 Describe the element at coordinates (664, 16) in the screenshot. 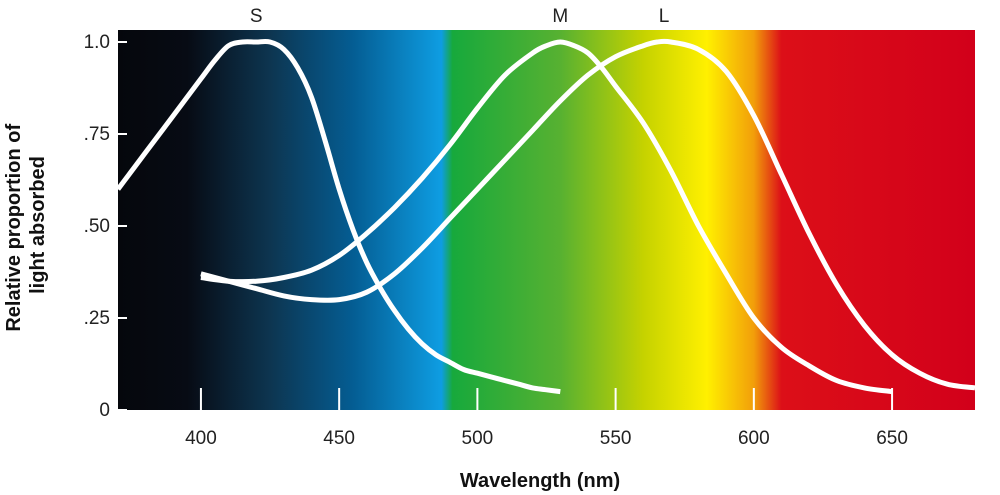

I see `series-label-l: L` at that location.